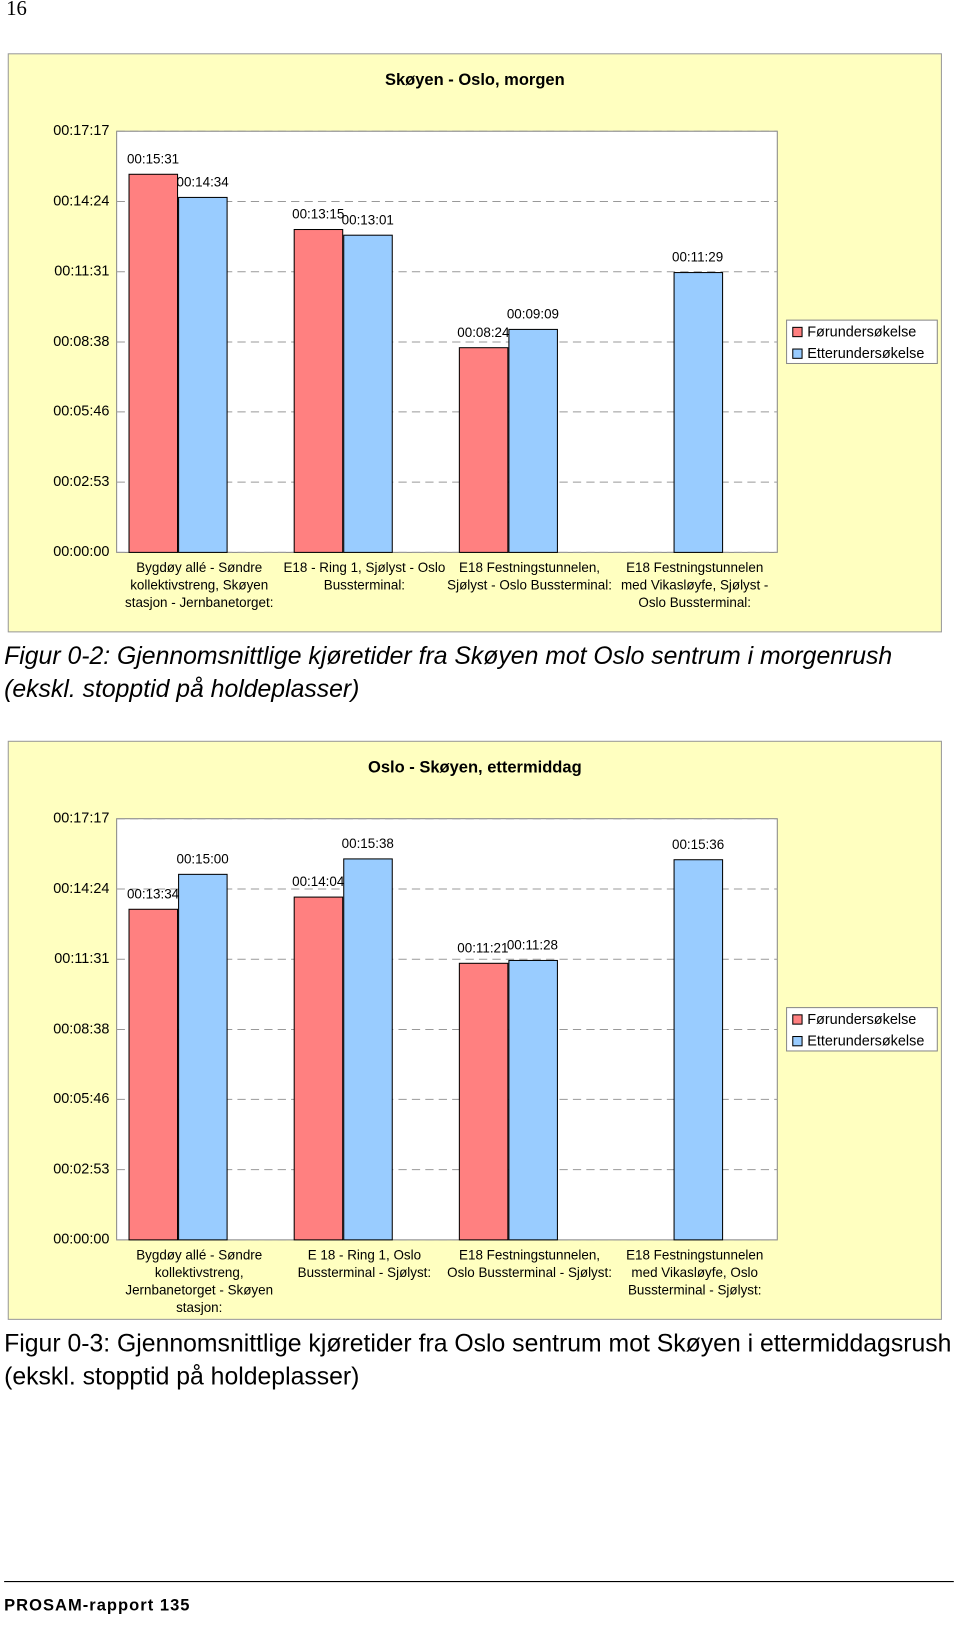  Describe the element at coordinates (698, 844) in the screenshot. I see `value-label: 00:15:36` at that location.